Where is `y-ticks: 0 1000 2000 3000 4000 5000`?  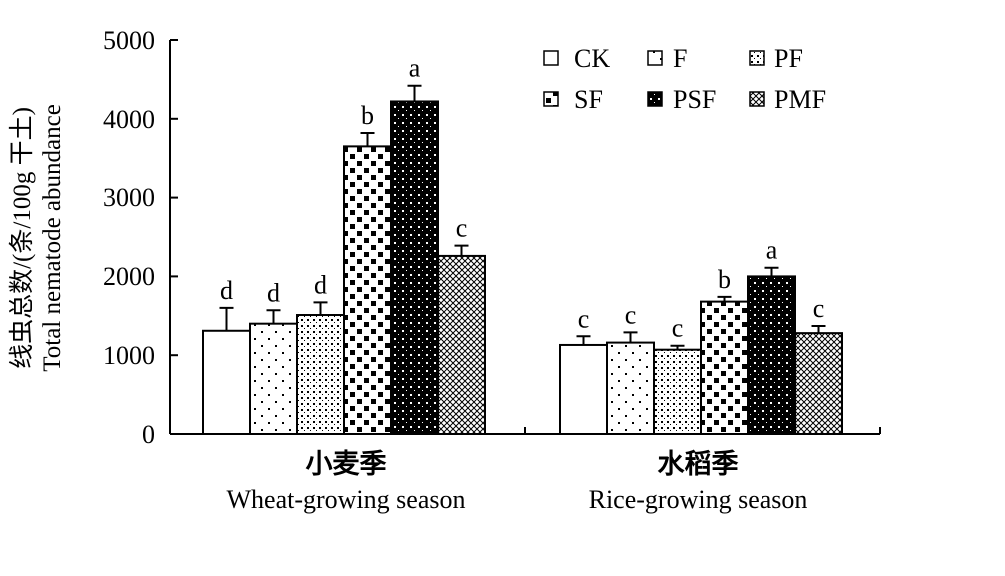
y-ticks: 0 1000 2000 3000 4000 5000 is located at coordinates (140, 237).